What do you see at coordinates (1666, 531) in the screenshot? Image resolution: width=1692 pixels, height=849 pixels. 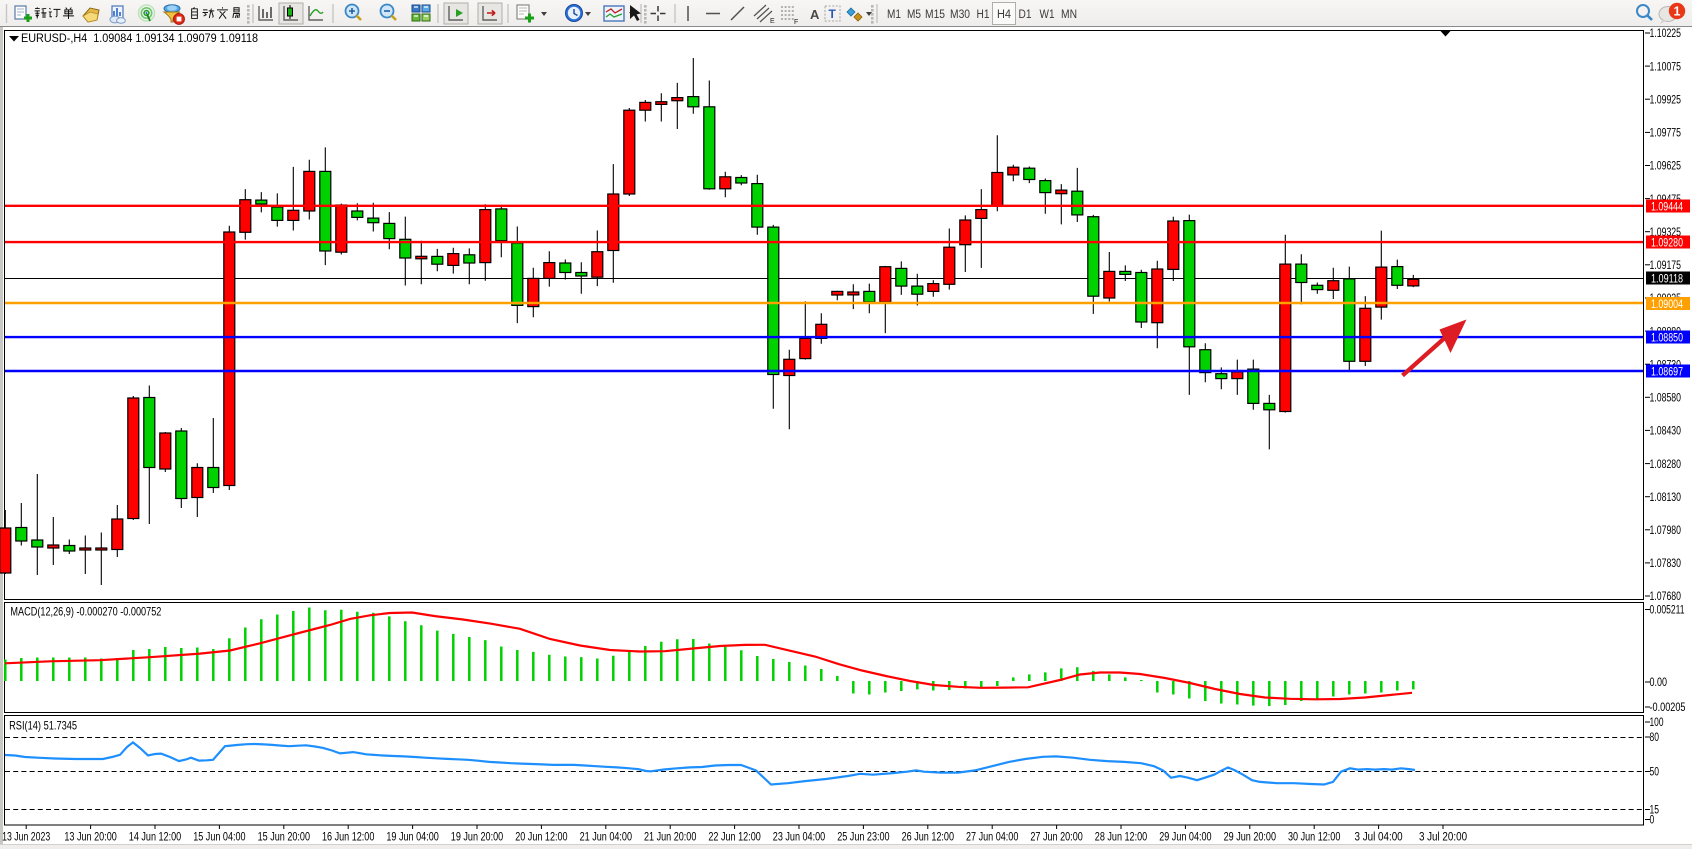 I see `svg-text: 1.07980` at bounding box center [1666, 531].